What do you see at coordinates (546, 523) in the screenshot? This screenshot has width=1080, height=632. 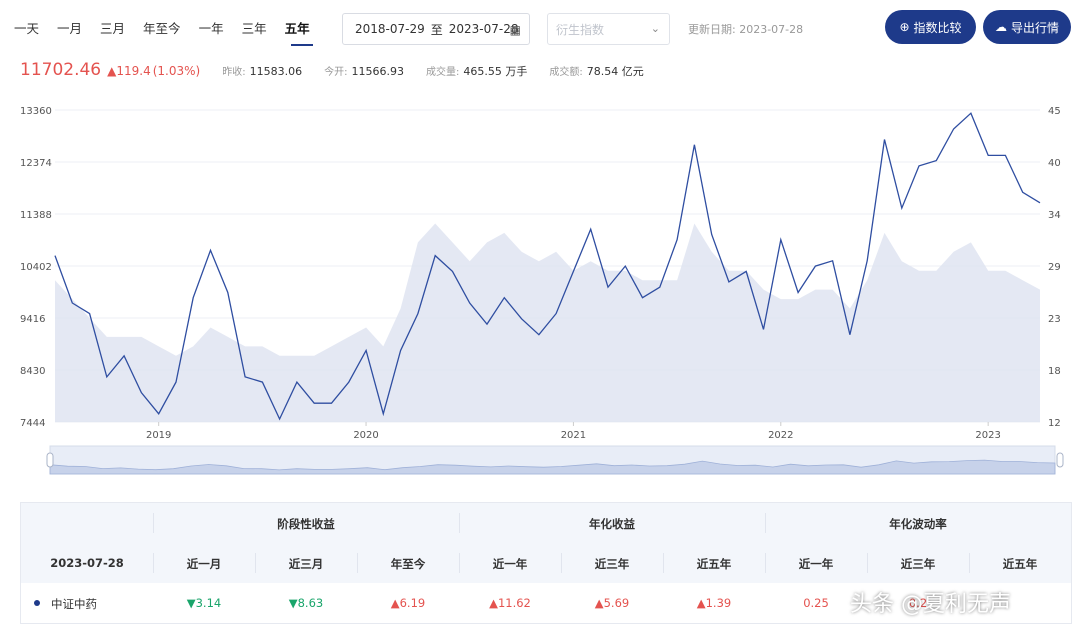 I see `table-group-header: 阶段性收益 年化收益 年化波动率` at bounding box center [546, 523].